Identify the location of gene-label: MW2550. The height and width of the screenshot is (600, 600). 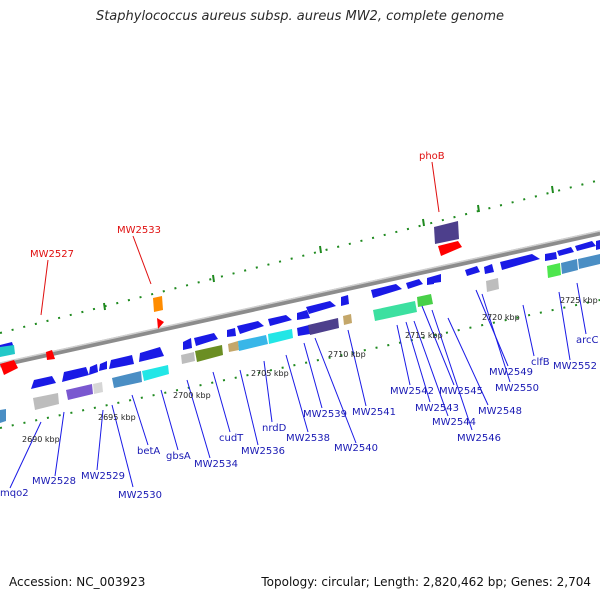
(517, 388).